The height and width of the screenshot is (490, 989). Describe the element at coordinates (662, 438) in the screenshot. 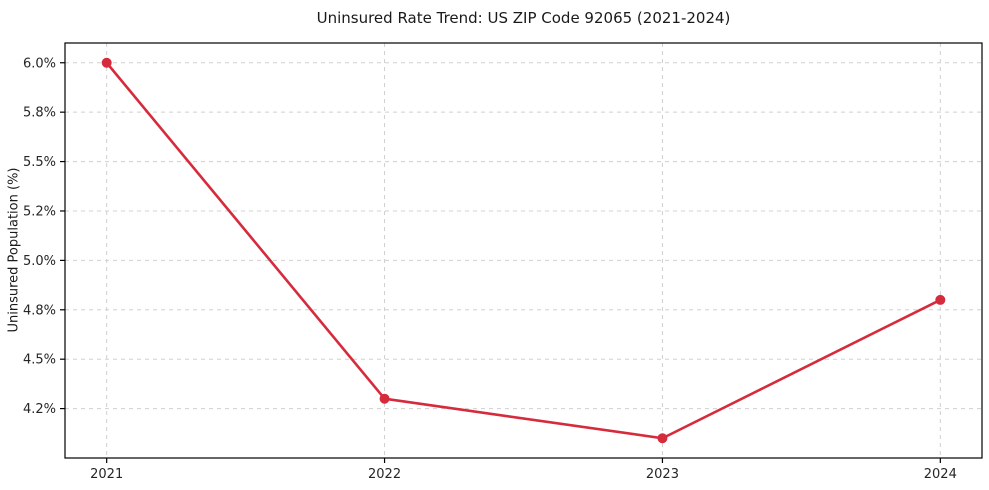

I see `data-point-2023` at that location.